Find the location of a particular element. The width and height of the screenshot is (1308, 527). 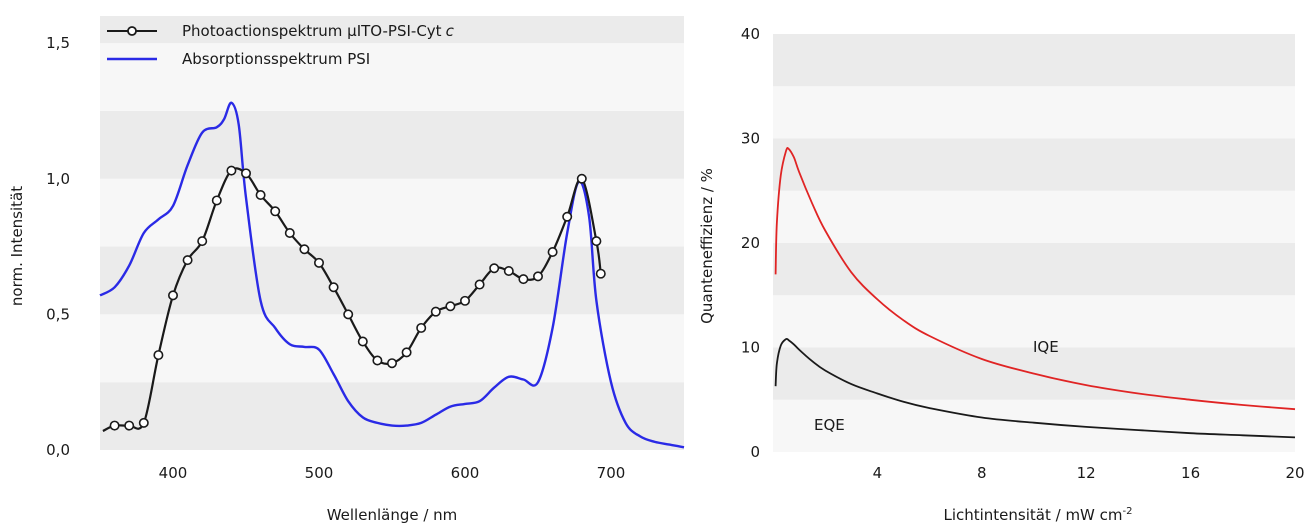

legend-label-photoaction: Photoactionspektrum µITO-PSI-Cyt c is located at coordinates (318, 31).